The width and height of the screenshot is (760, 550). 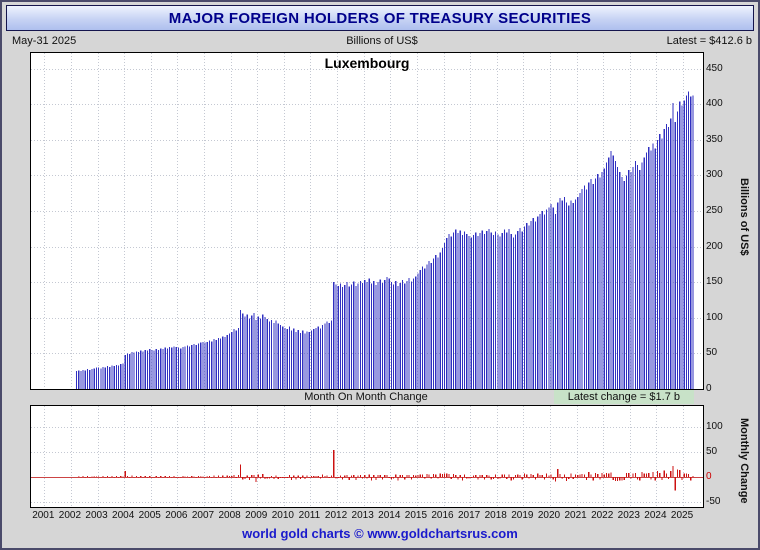 What do you see at coordinates (386, 470) in the screenshot?
I see `change-bars` at bounding box center [386, 470].